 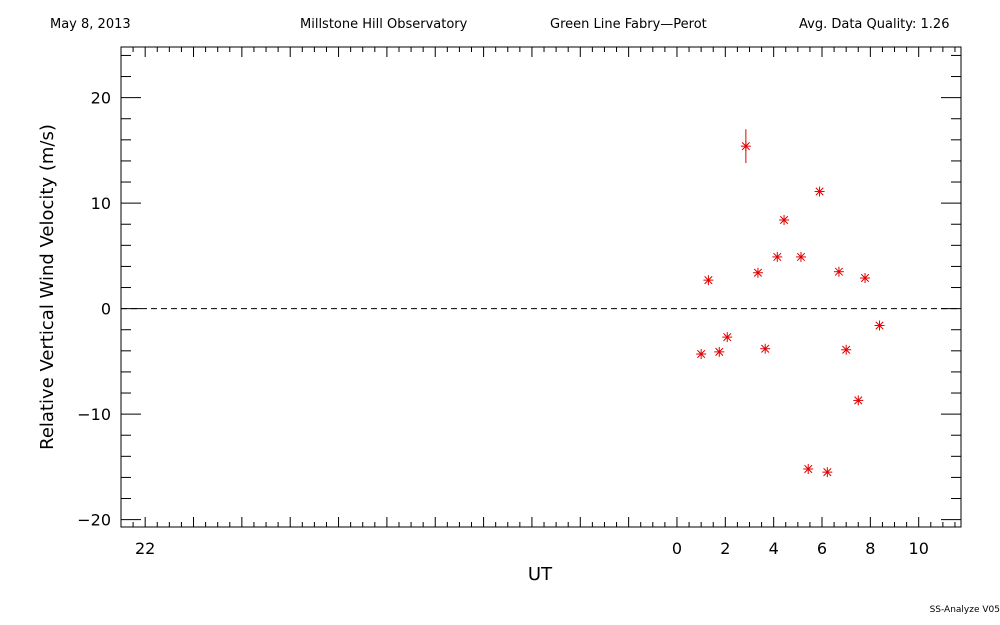 What do you see at coordinates (870, 548) in the screenshot?
I see `x-tick-label: 8` at bounding box center [870, 548].